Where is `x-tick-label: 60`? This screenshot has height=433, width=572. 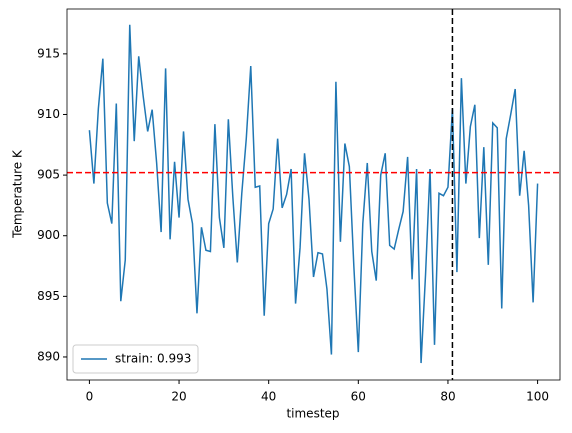 x-tick-label: 60 is located at coordinates (358, 397).